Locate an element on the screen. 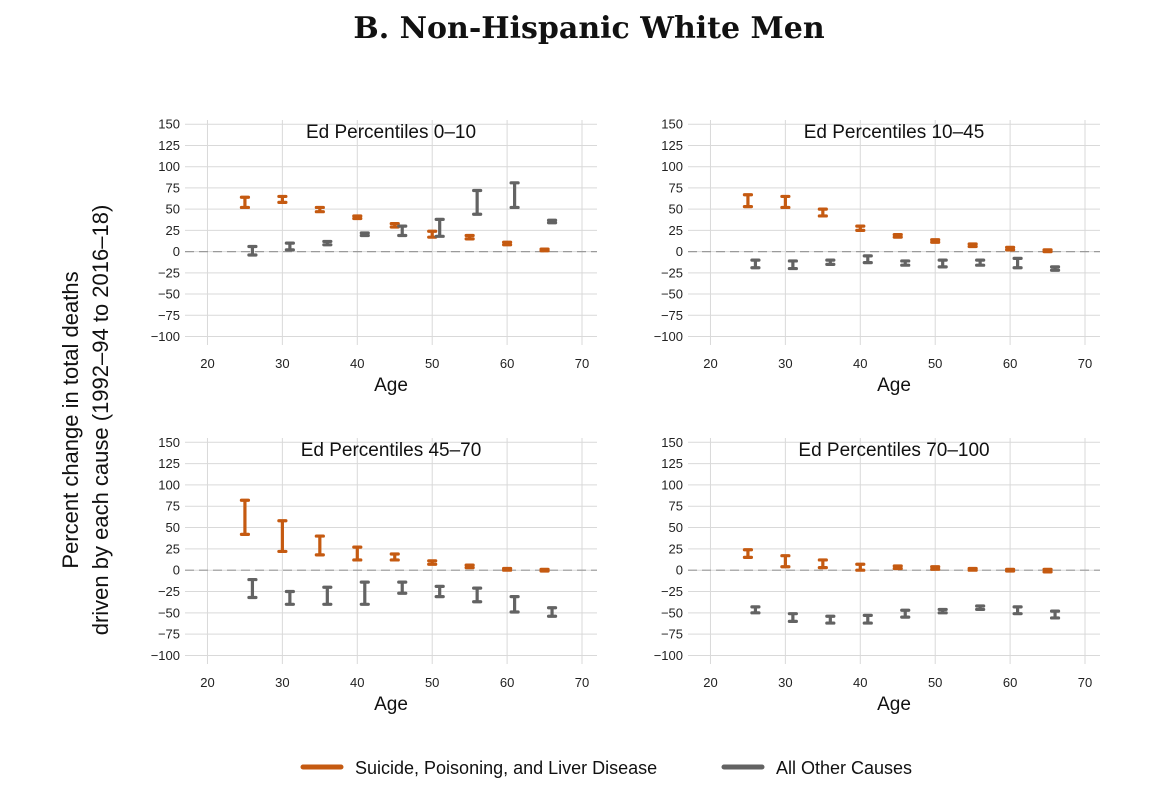 The height and width of the screenshot is (811, 1149). y-tick-label: 100 is located at coordinates (672, 484).